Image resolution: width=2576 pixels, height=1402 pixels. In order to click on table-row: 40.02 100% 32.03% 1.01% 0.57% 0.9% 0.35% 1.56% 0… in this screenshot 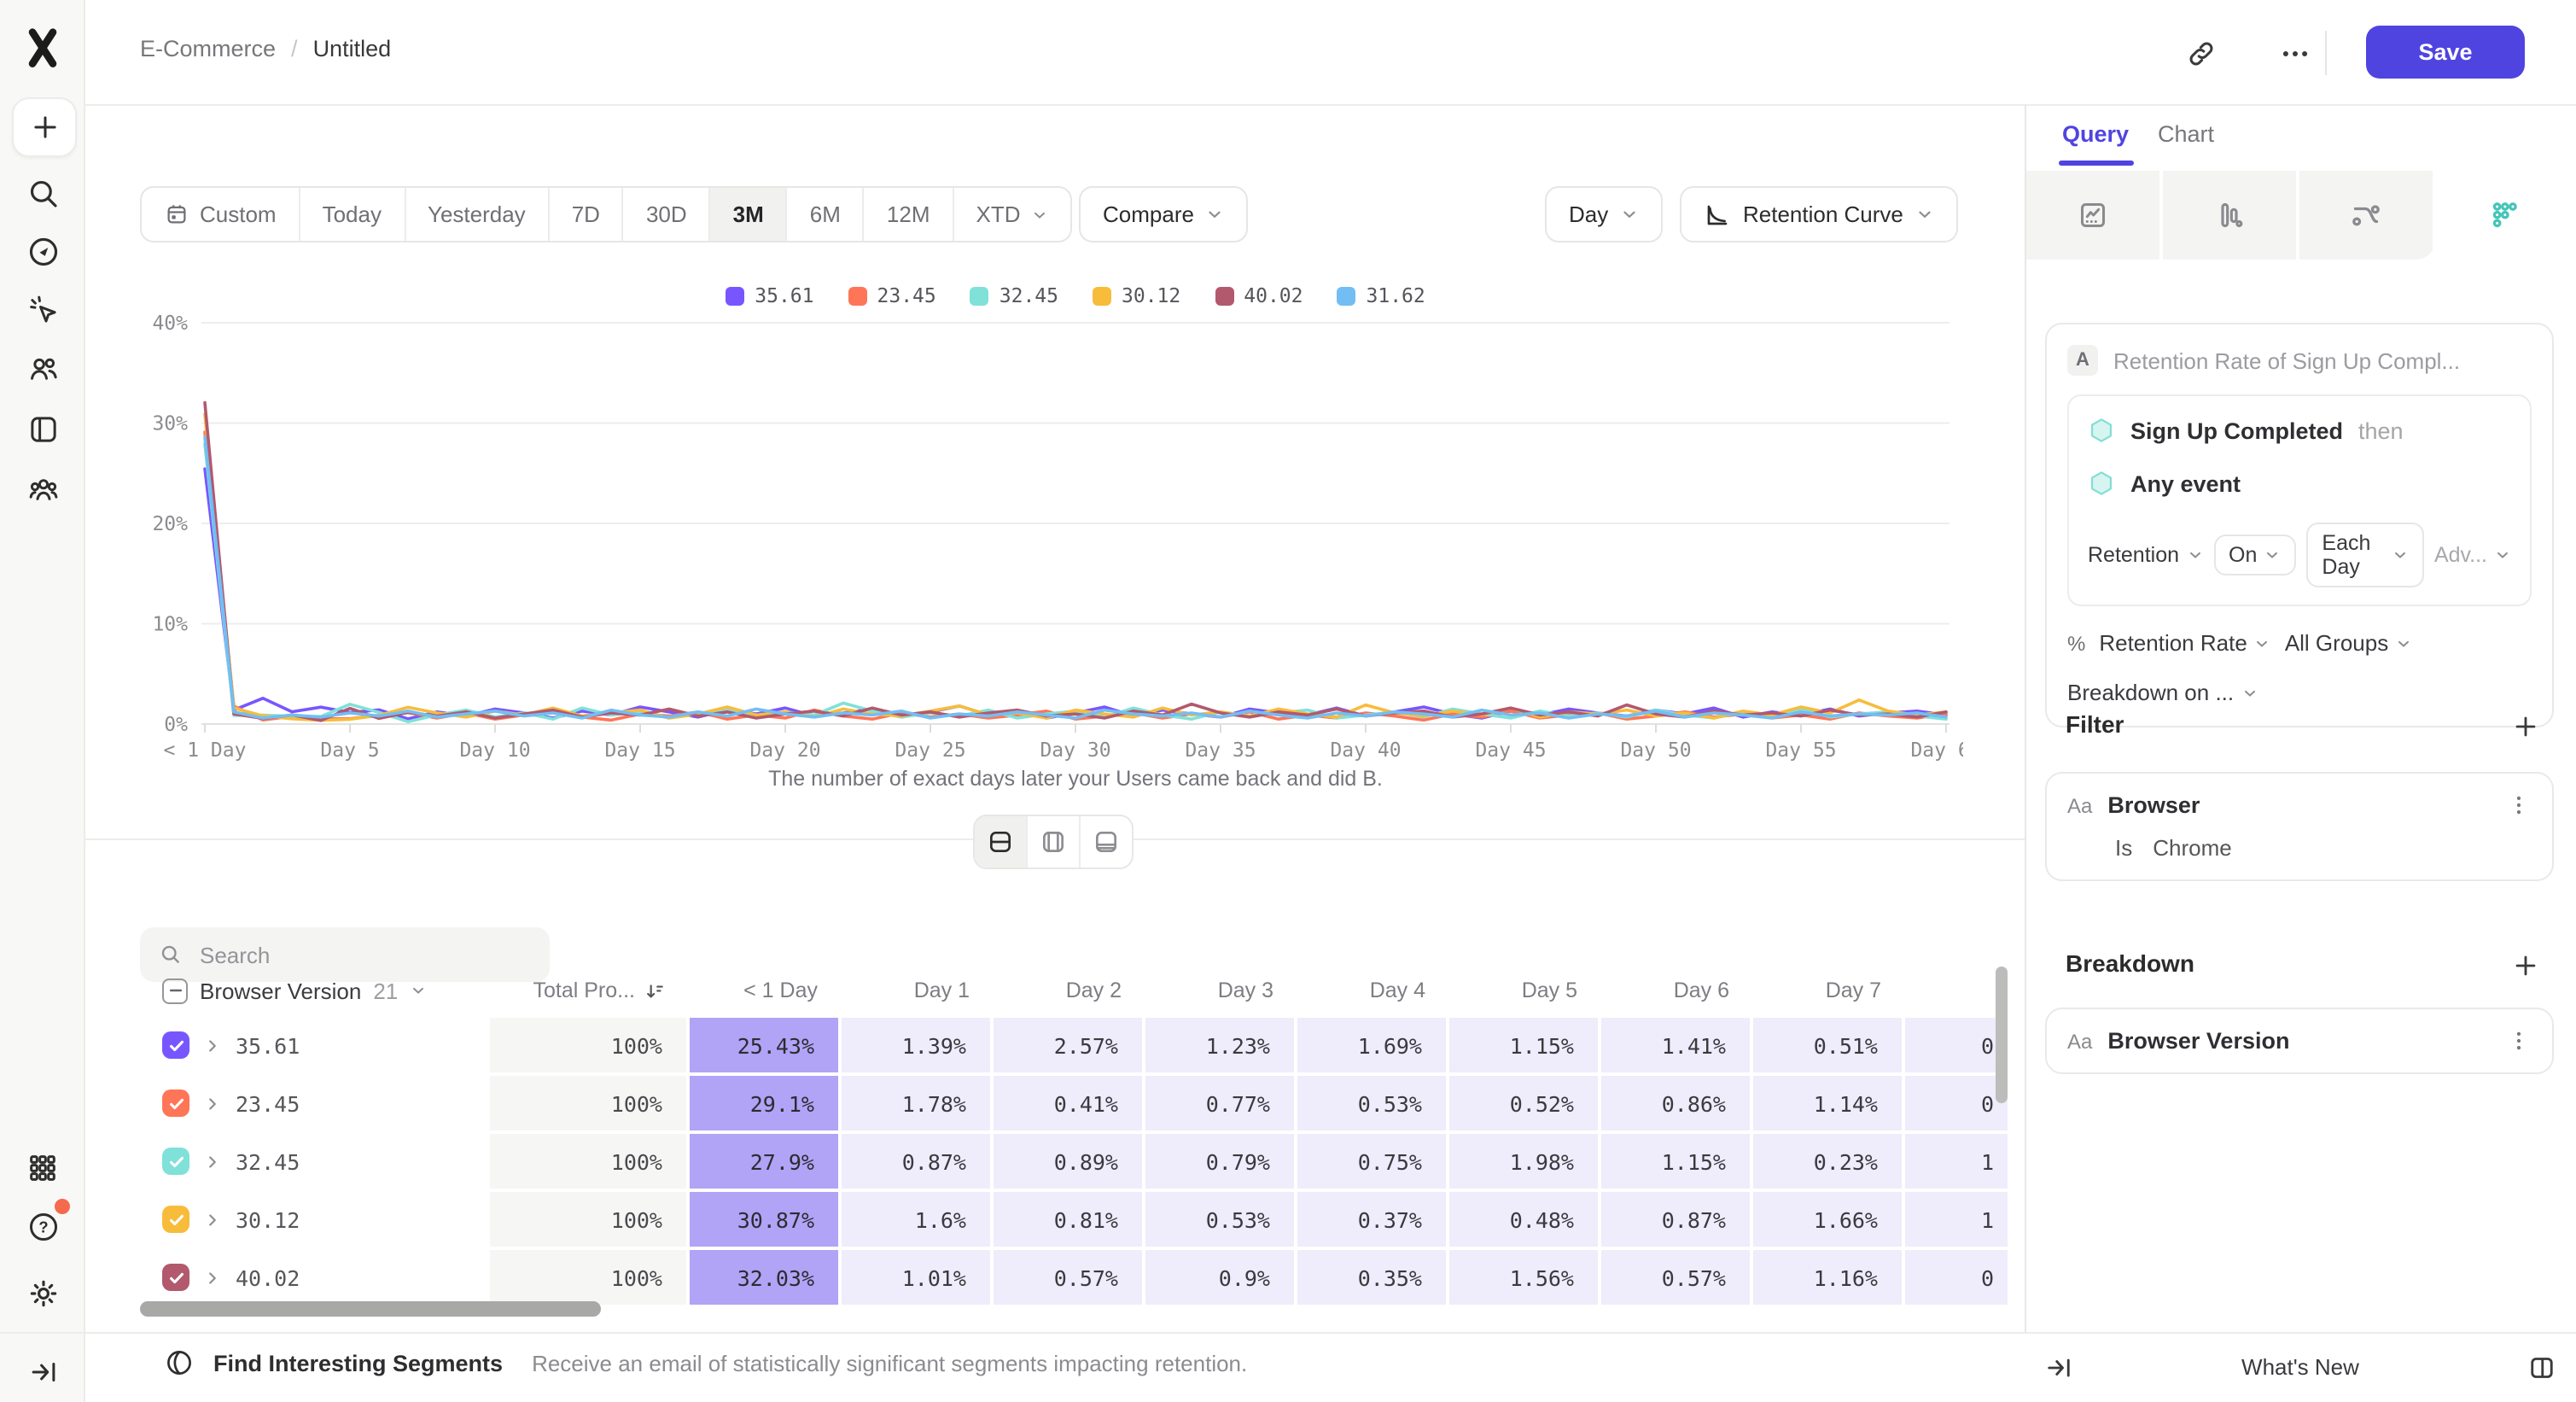, I will do `click(1074, 1276)`.